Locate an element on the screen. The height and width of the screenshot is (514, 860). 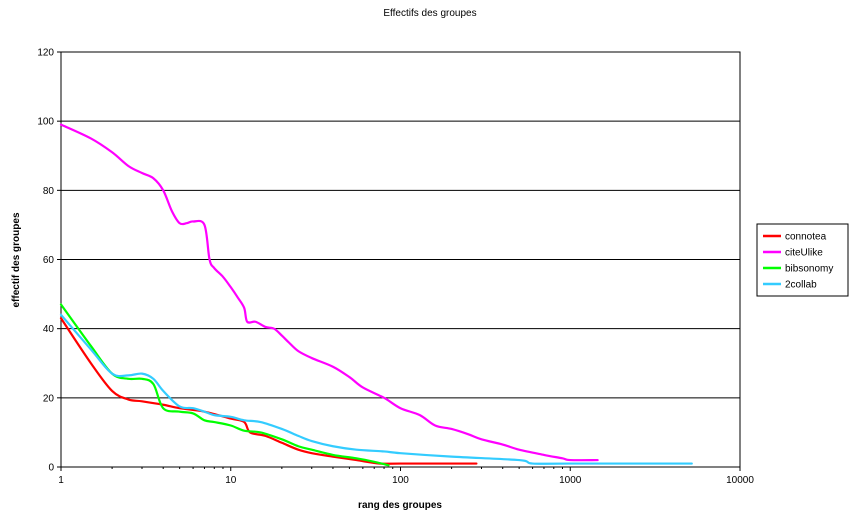
y-tick-label: 60 is located at coordinates (49, 260).